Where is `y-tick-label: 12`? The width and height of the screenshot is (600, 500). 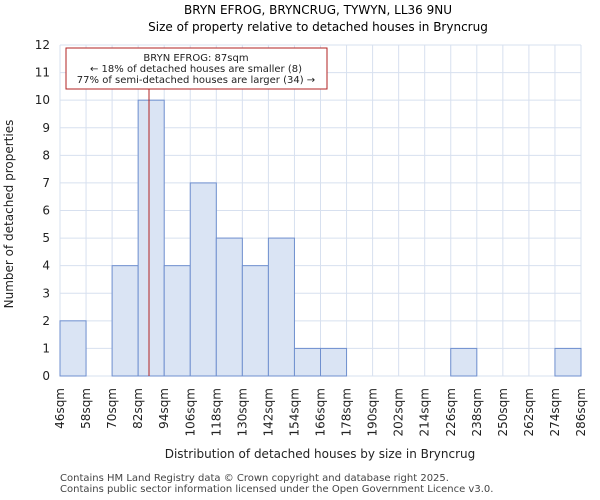 y-tick-label: 12 is located at coordinates (42, 45).